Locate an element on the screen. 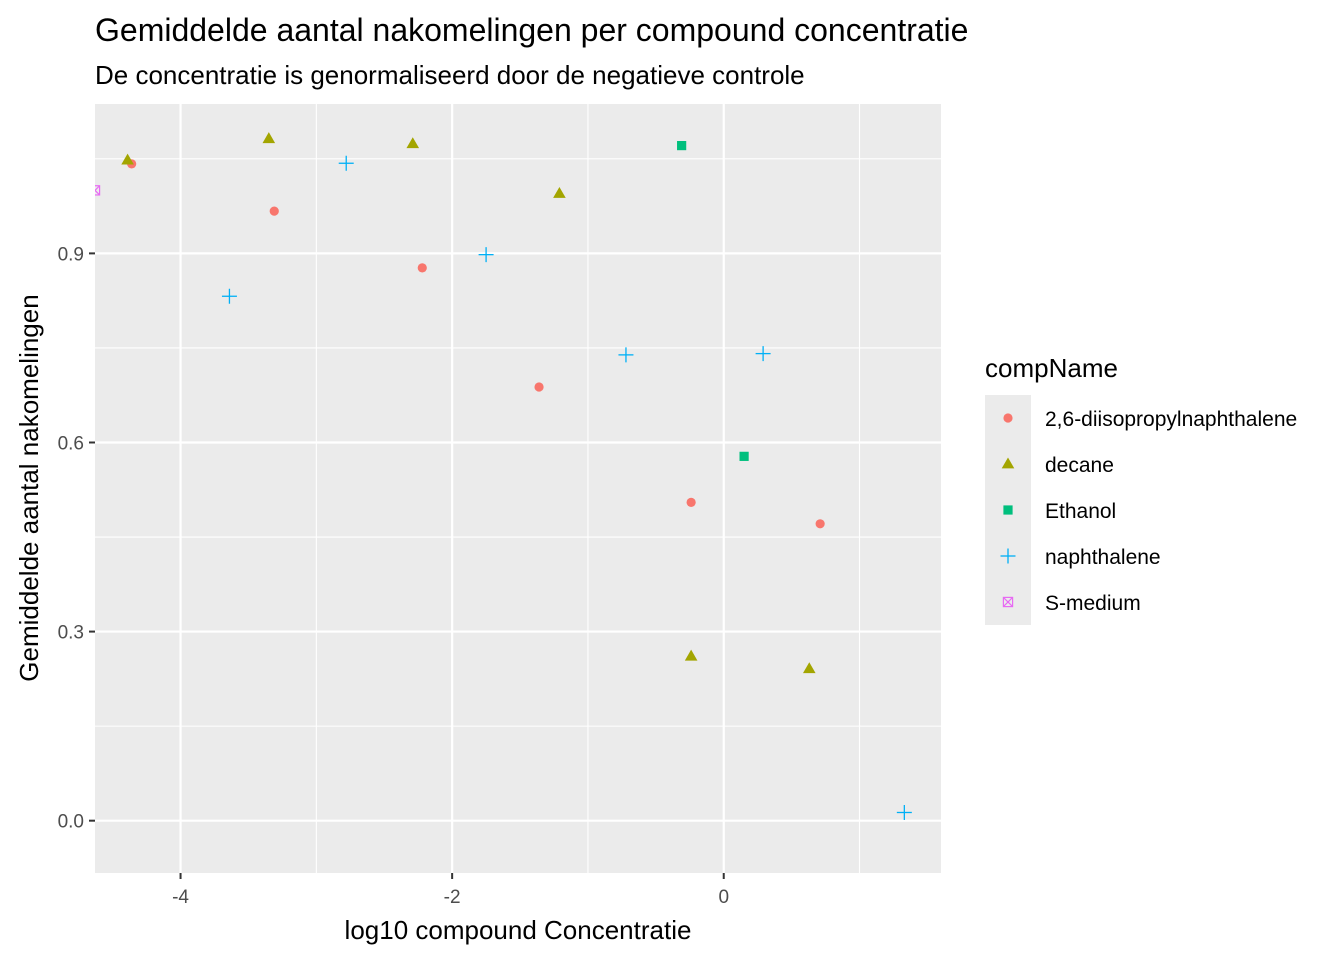 The height and width of the screenshot is (960, 1344). legend-title: compName is located at coordinates (1051, 368).